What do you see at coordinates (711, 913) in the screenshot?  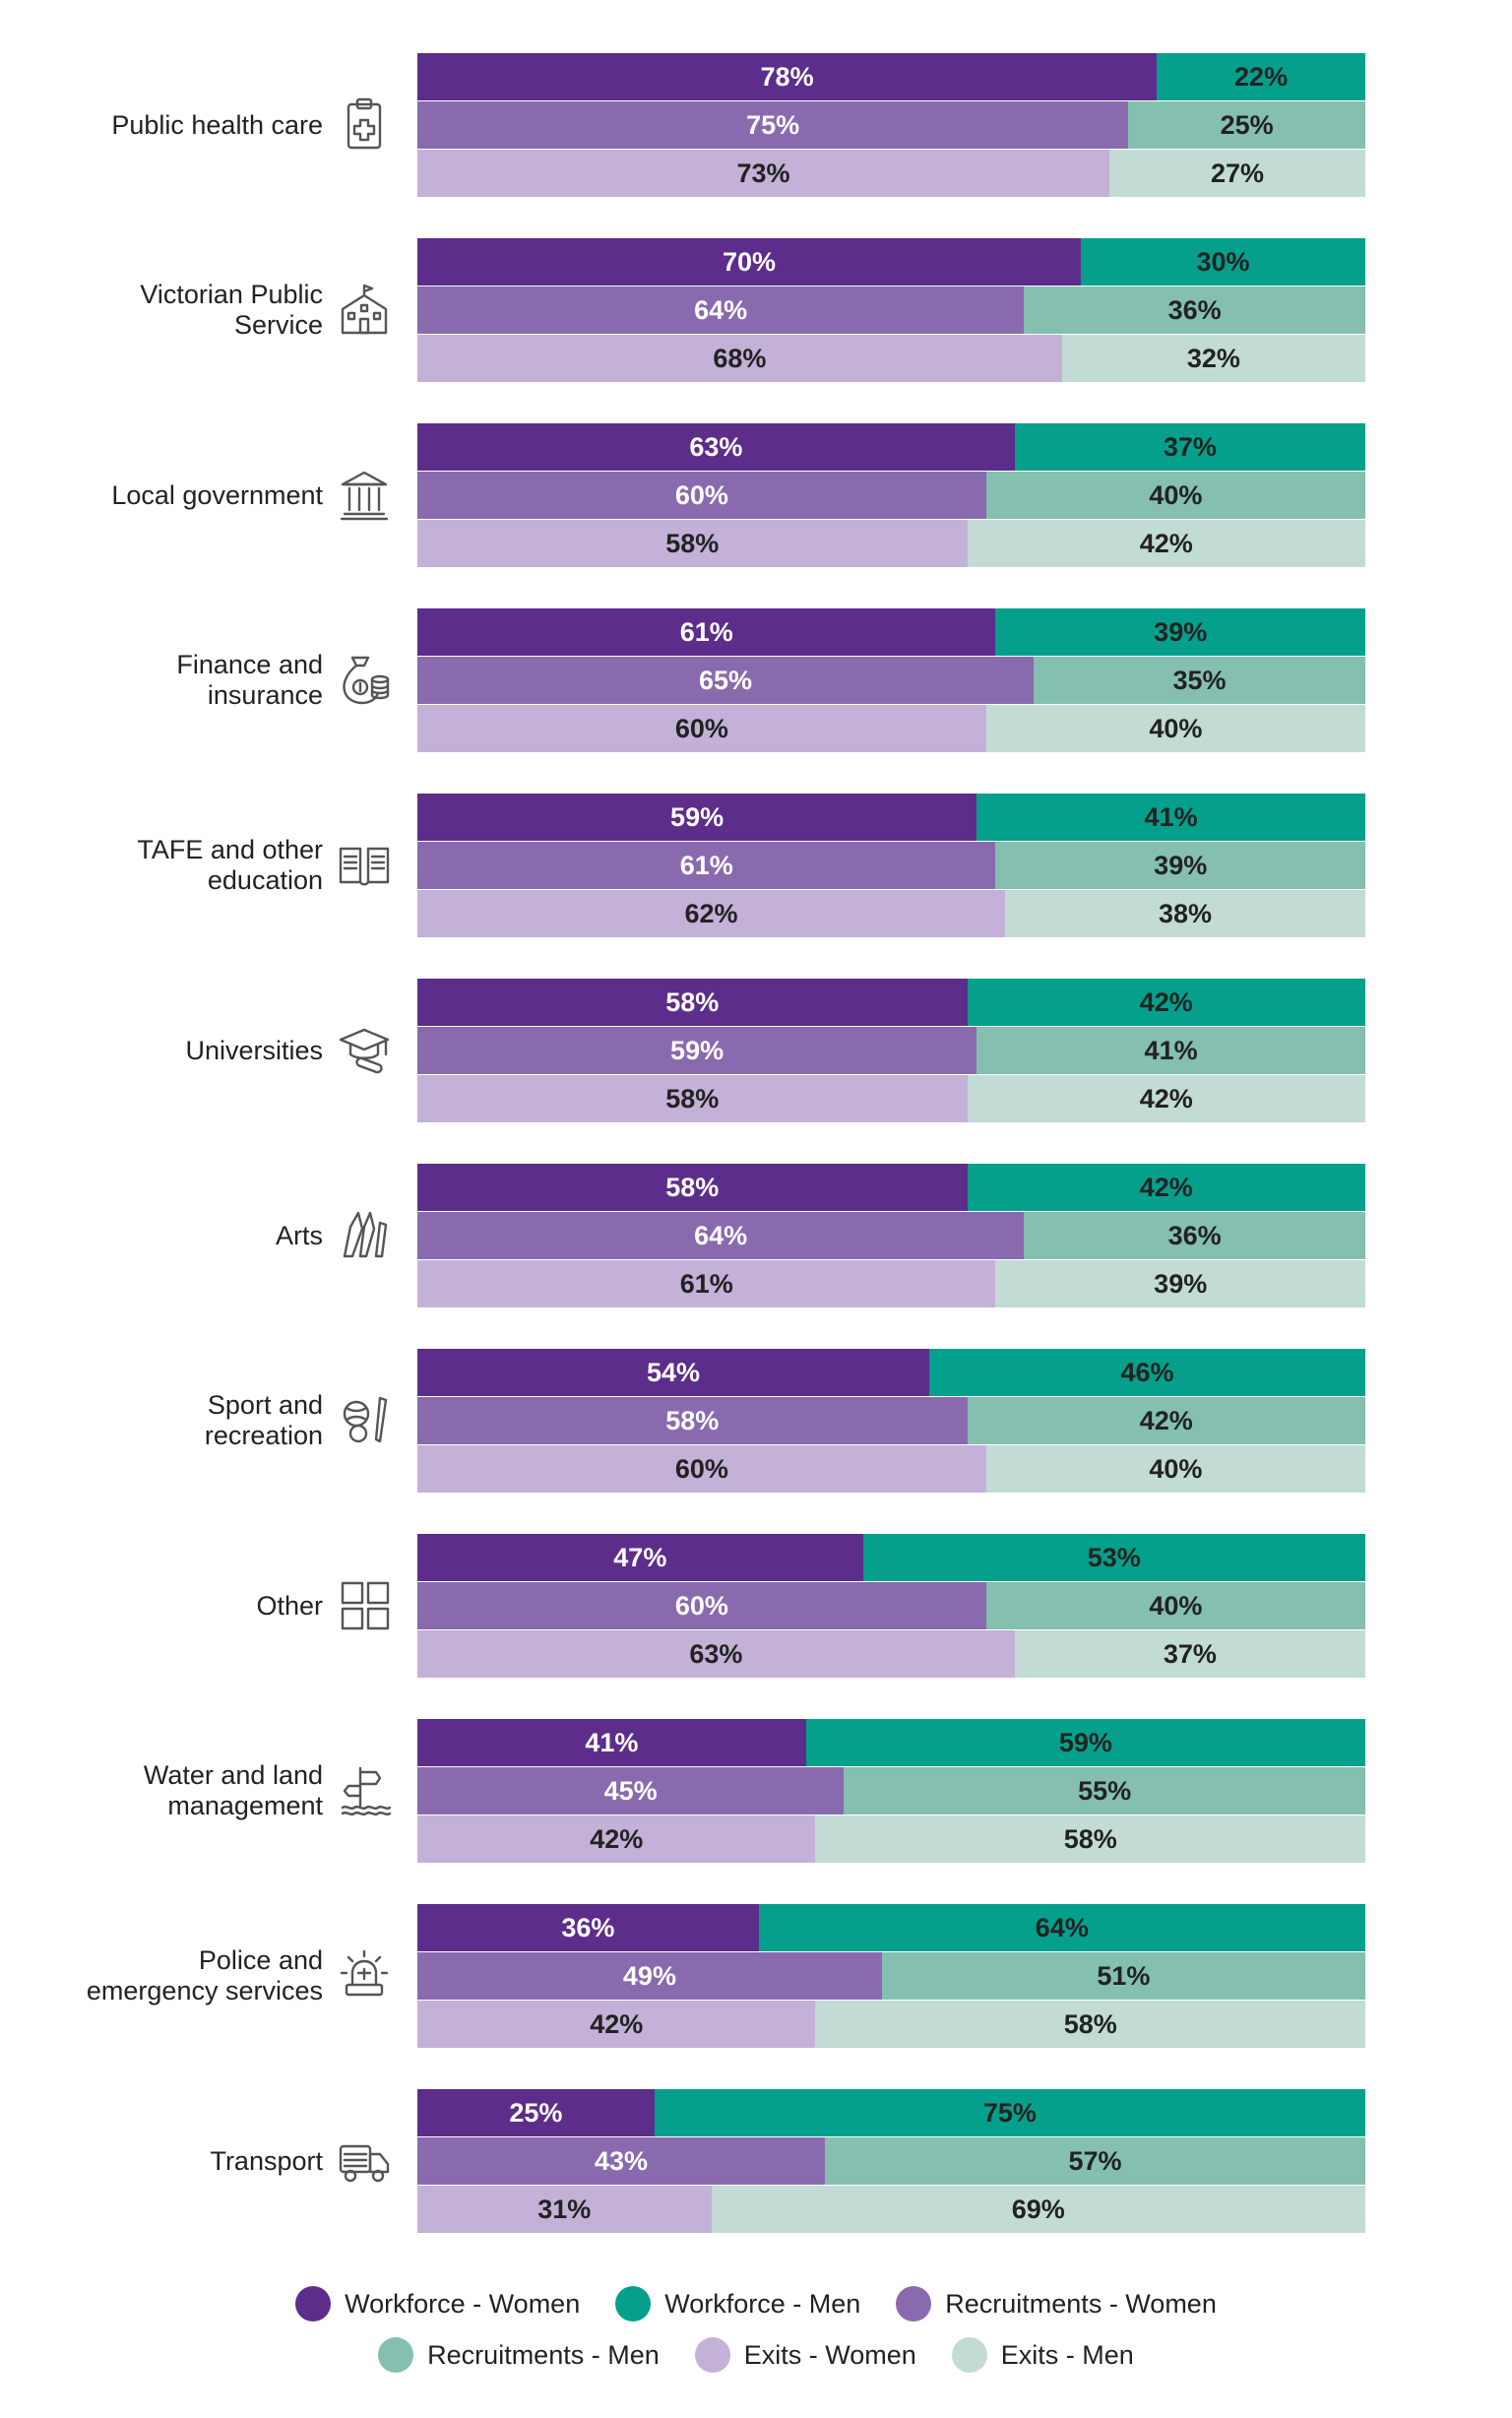 I see `data-label: 62%` at bounding box center [711, 913].